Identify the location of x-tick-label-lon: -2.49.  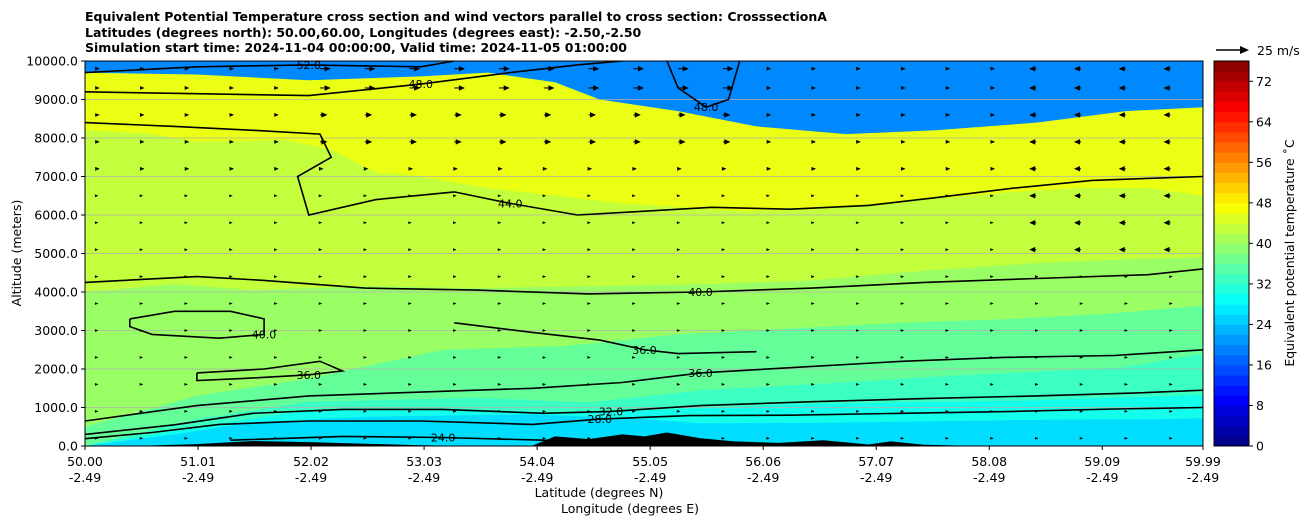
(989, 477).